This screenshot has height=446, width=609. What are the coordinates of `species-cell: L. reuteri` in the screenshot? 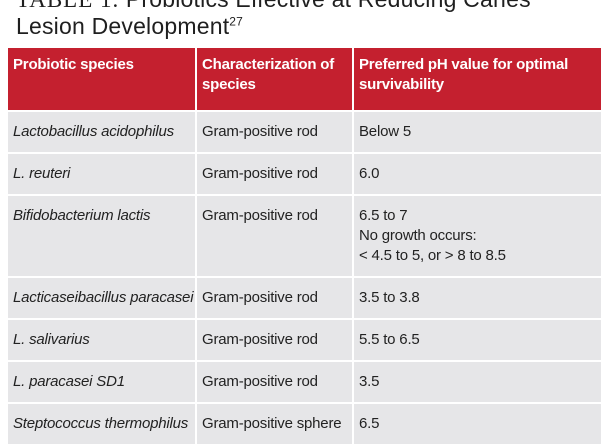 It's located at (101, 174).